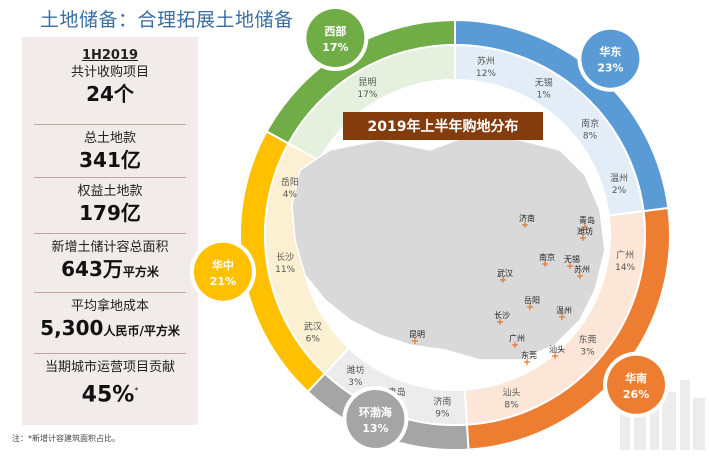 This screenshot has width=709, height=457. I want to click on map-city-label: 汕头, so click(557, 349).